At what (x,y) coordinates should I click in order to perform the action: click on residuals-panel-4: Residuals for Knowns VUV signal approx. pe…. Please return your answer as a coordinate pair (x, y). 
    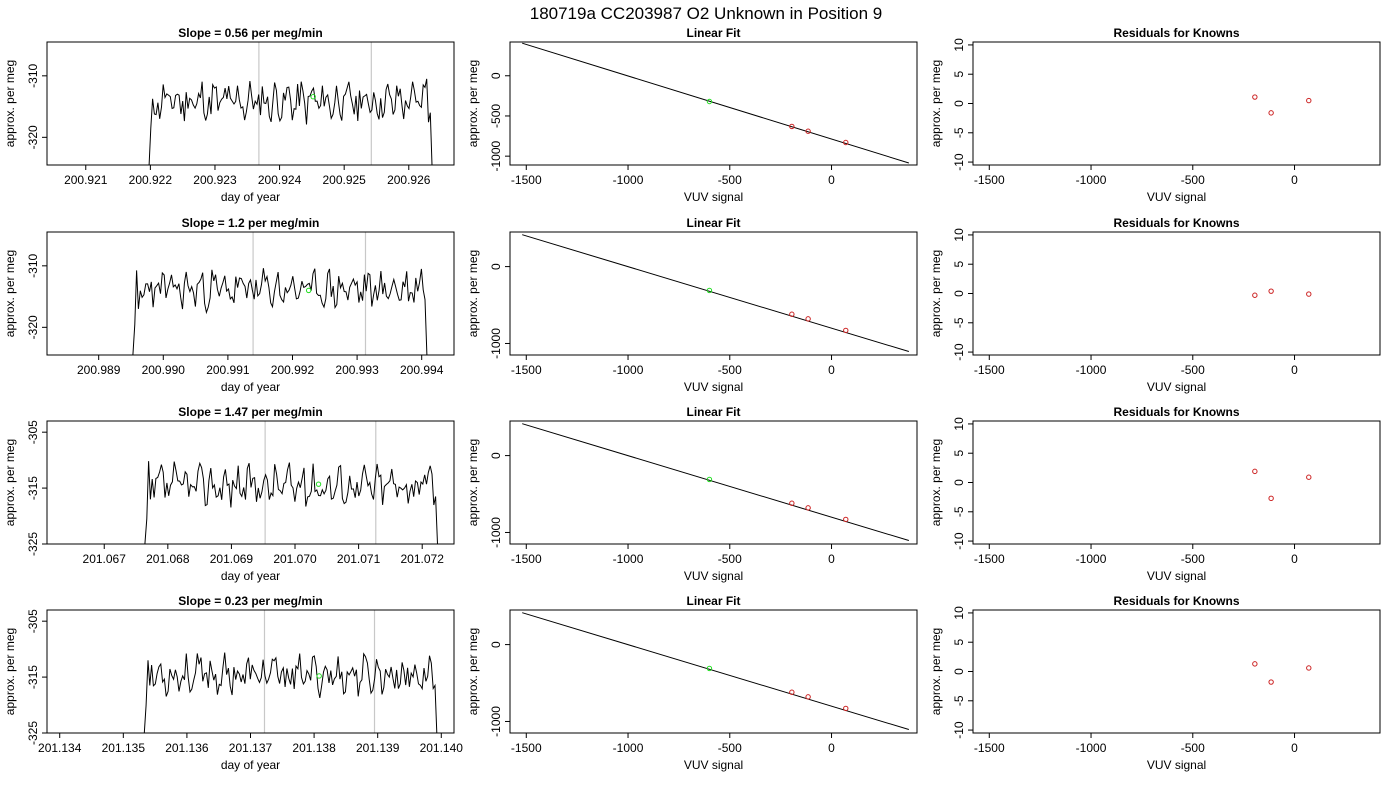
    Looking at the image, I should click on (1155, 683).